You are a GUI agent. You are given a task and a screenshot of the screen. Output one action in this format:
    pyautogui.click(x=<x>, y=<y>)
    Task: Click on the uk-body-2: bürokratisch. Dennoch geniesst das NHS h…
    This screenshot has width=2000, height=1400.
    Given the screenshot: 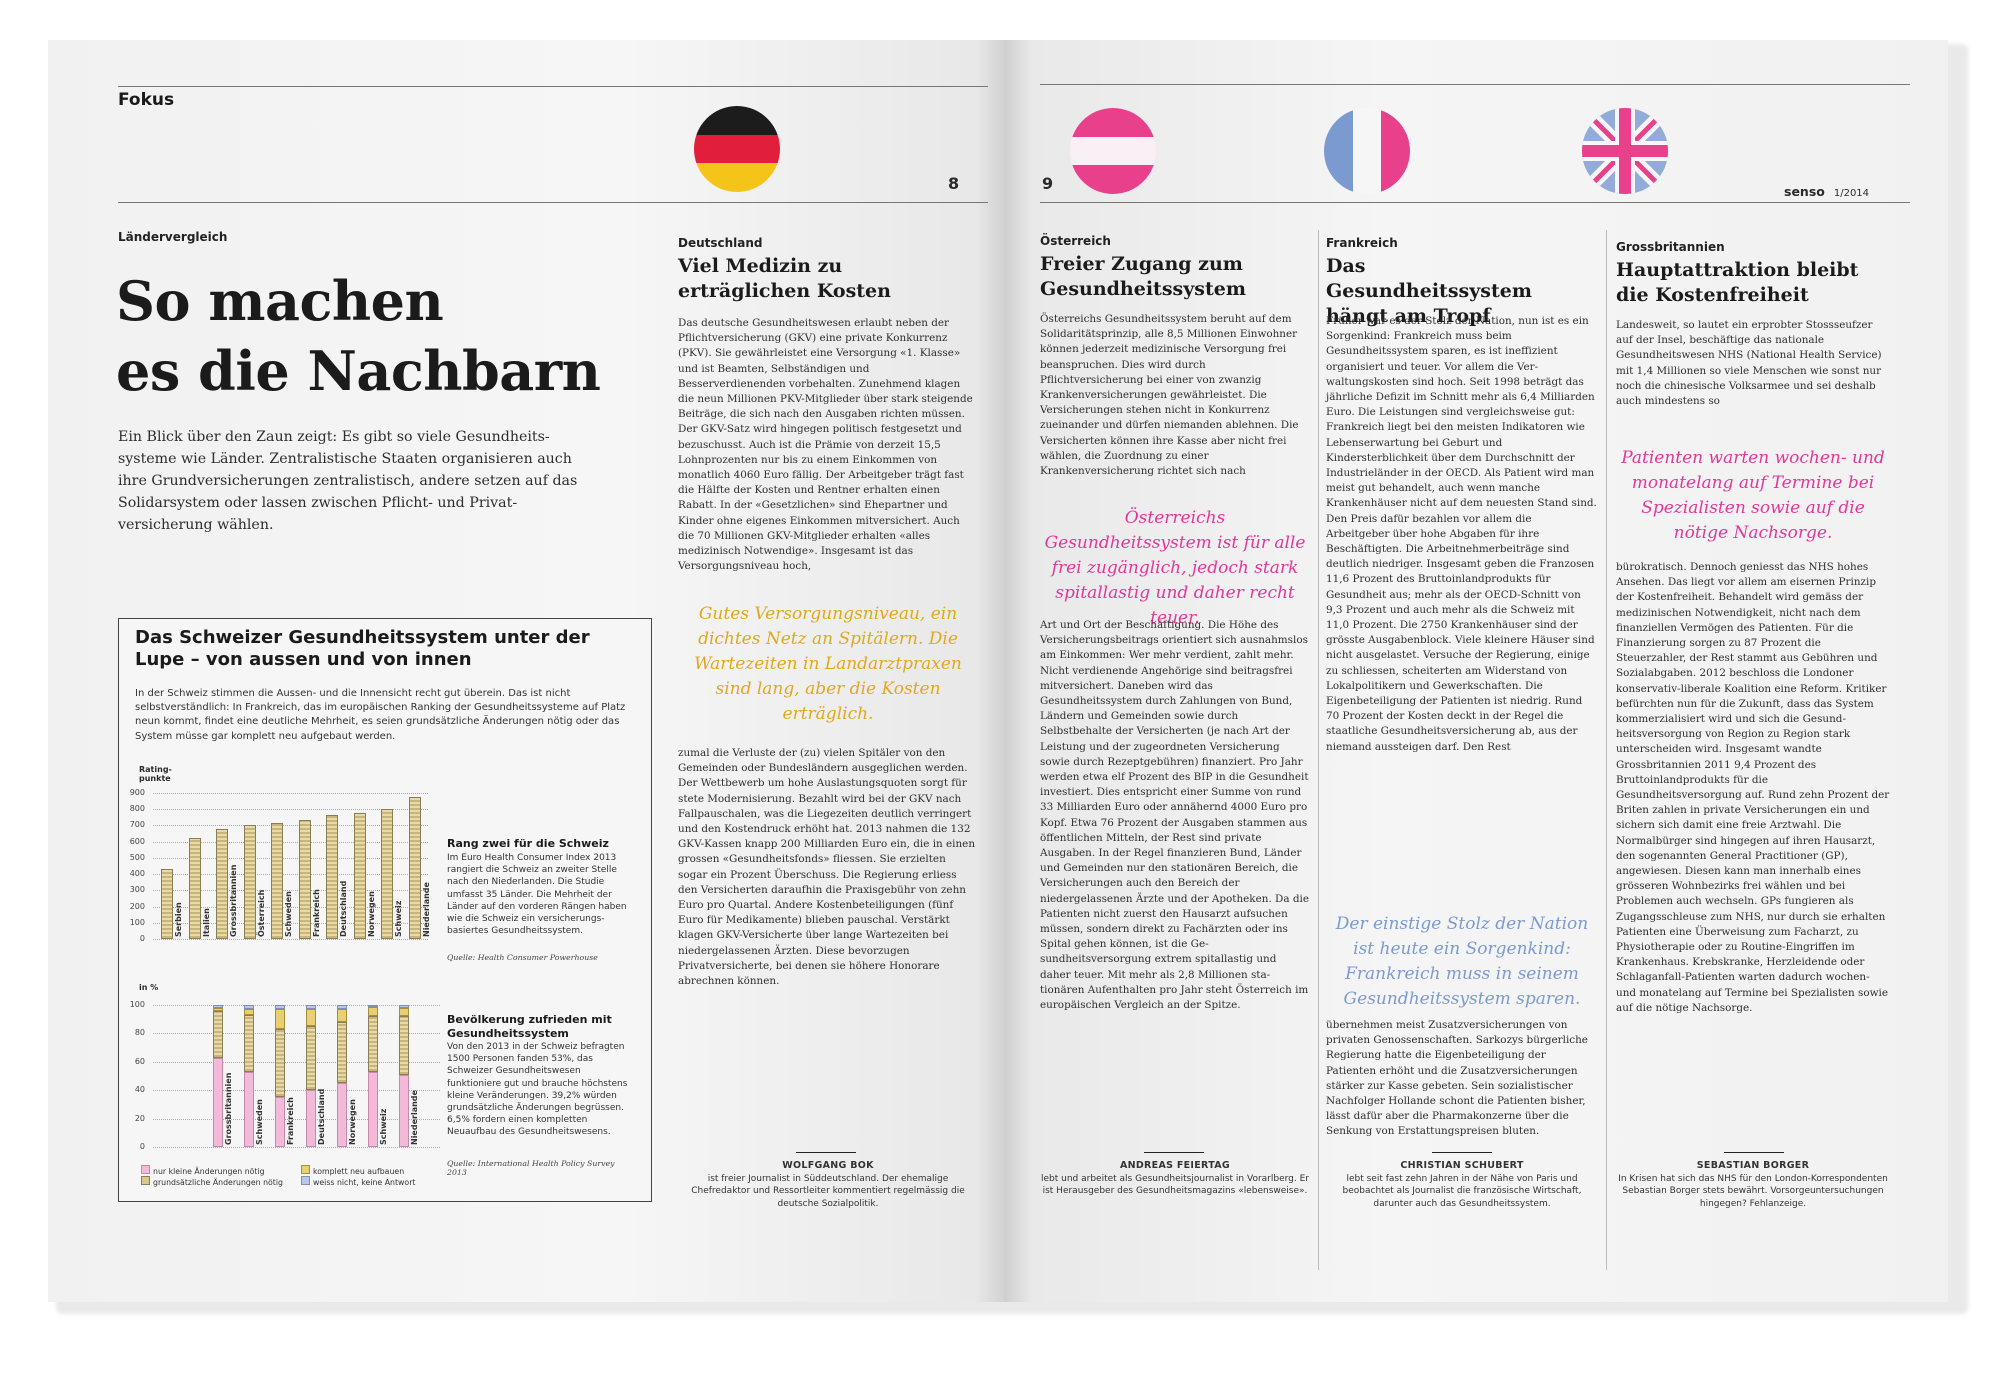 What is the action you would take?
    pyautogui.click(x=1753, y=787)
    